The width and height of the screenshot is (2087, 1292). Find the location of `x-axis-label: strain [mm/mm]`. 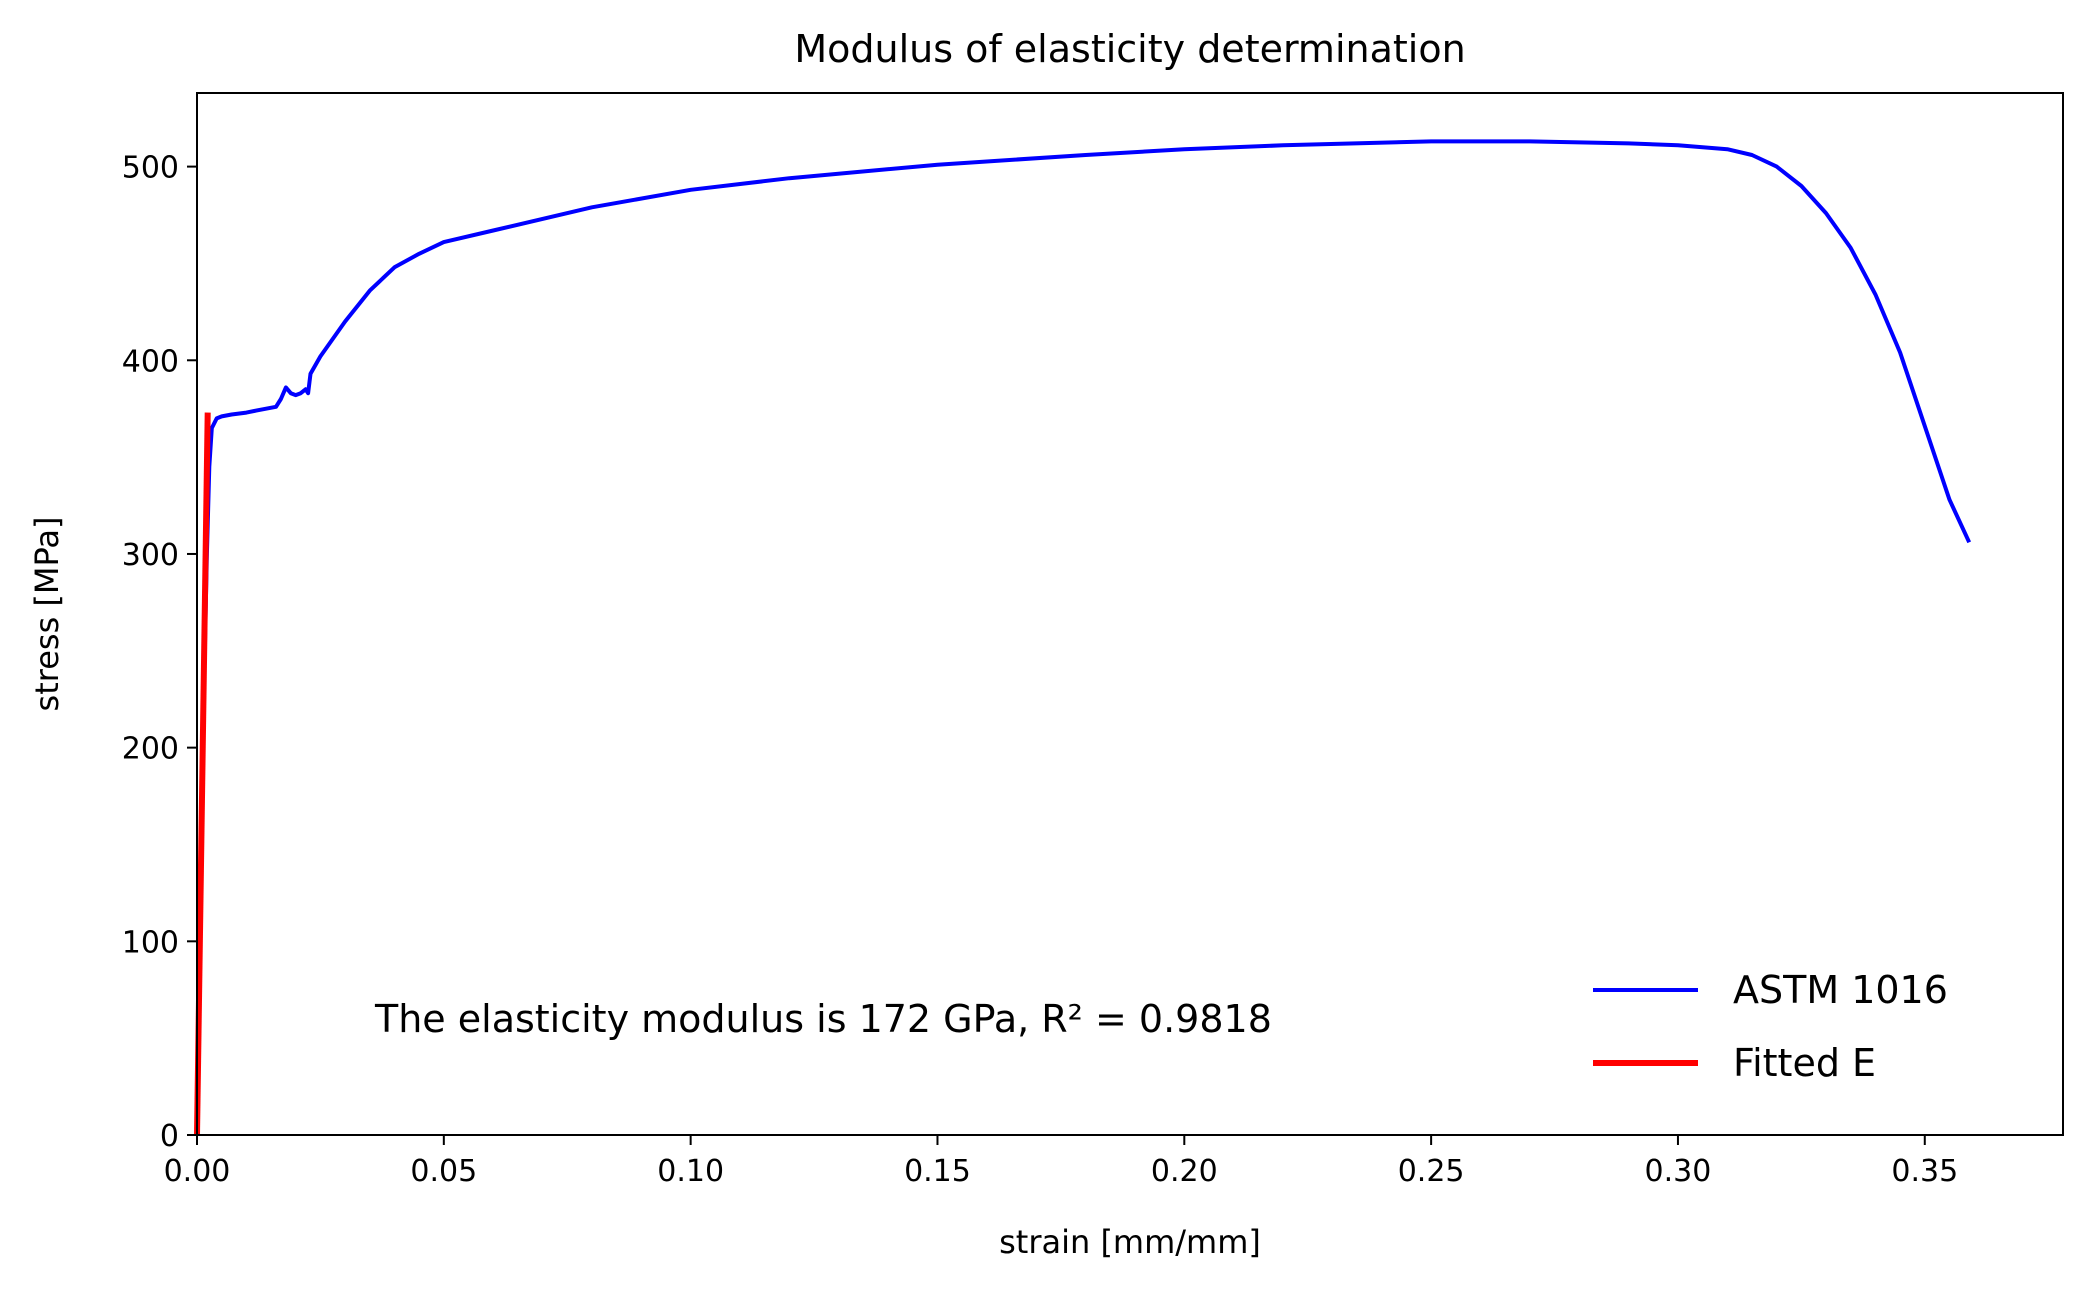

x-axis-label: strain [mm/mm] is located at coordinates (1130, 1242).